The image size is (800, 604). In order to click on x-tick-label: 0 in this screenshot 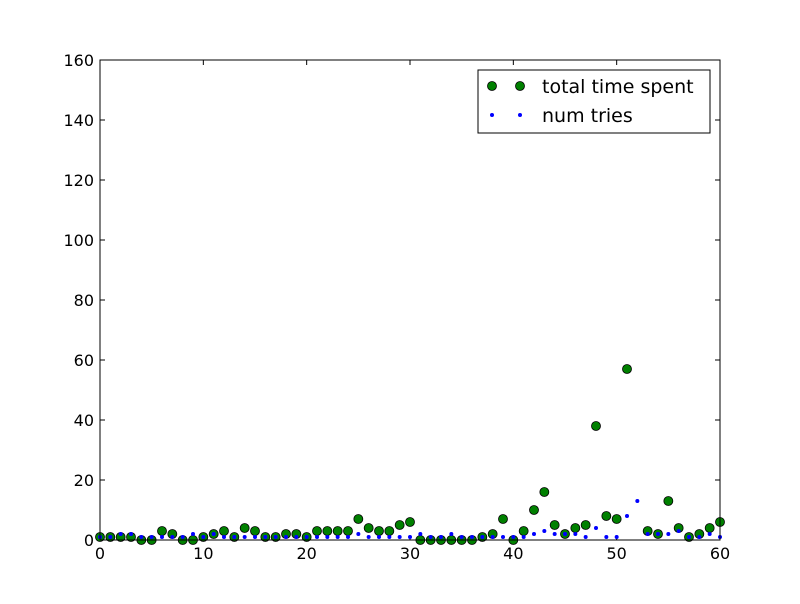, I will do `click(100, 553)`.